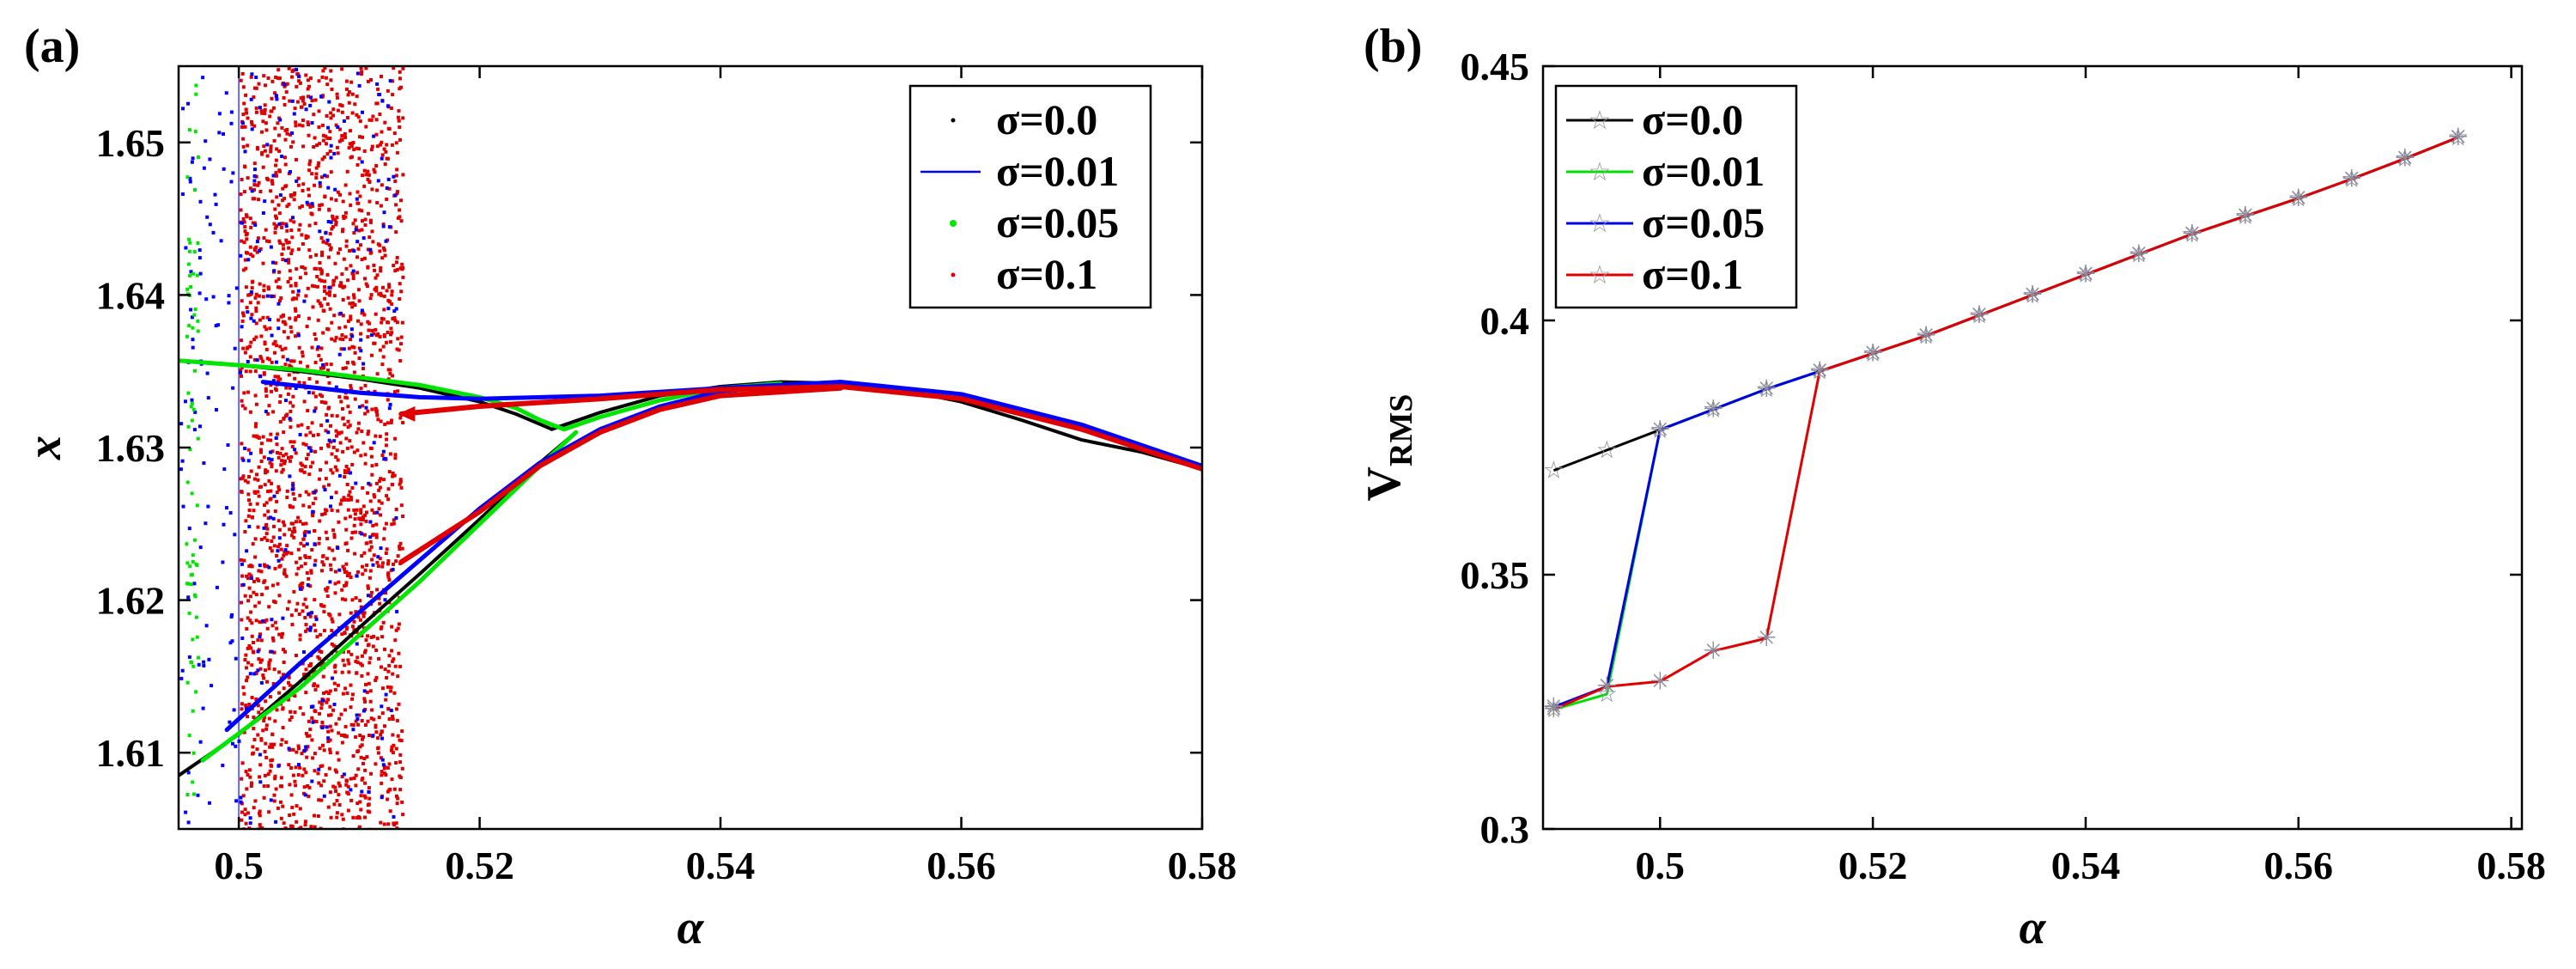 The height and width of the screenshot is (969, 2576). Describe the element at coordinates (1676, 196) in the screenshot. I see `panel-b-legend: ☆ σ=0.0☆ σ=0.01☆ σ=0.05☆ σ=0.1` at that location.